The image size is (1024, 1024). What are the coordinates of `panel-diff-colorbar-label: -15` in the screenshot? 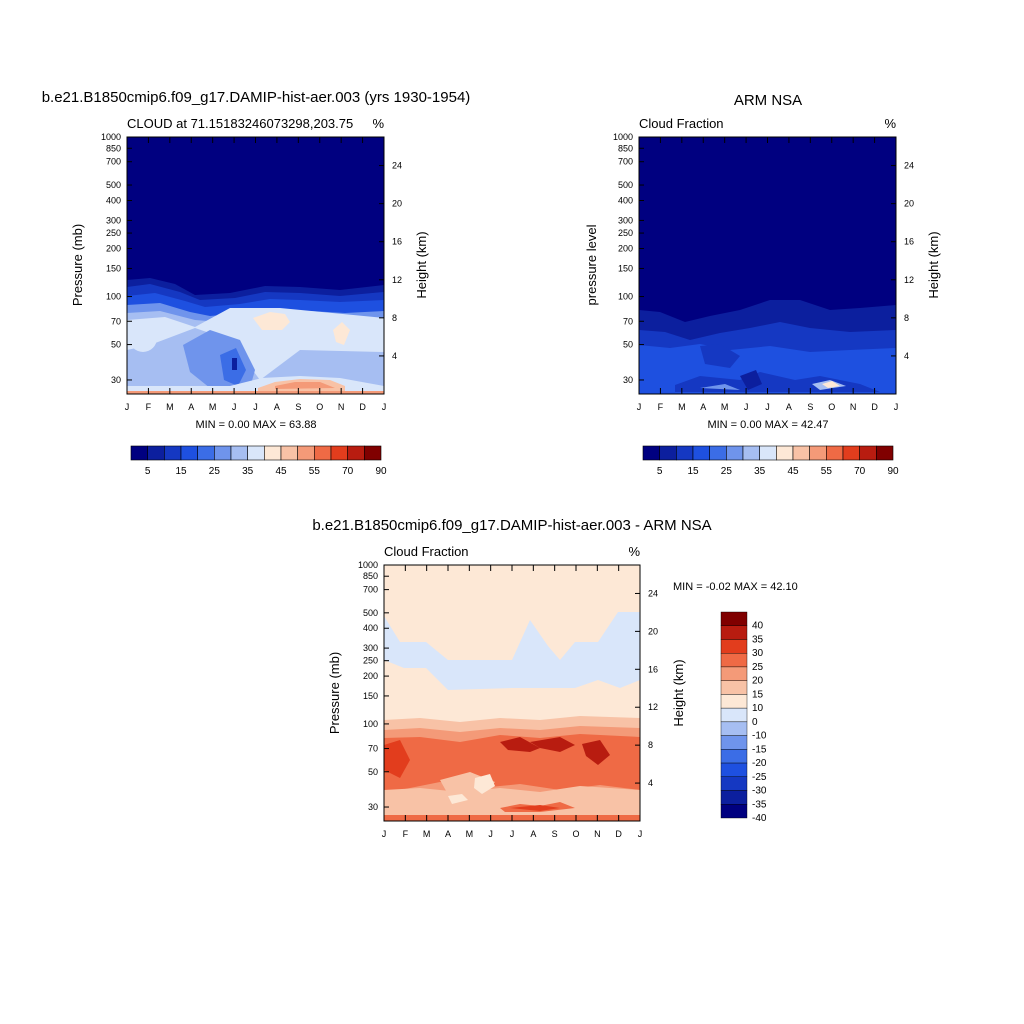 It's located at (759, 749).